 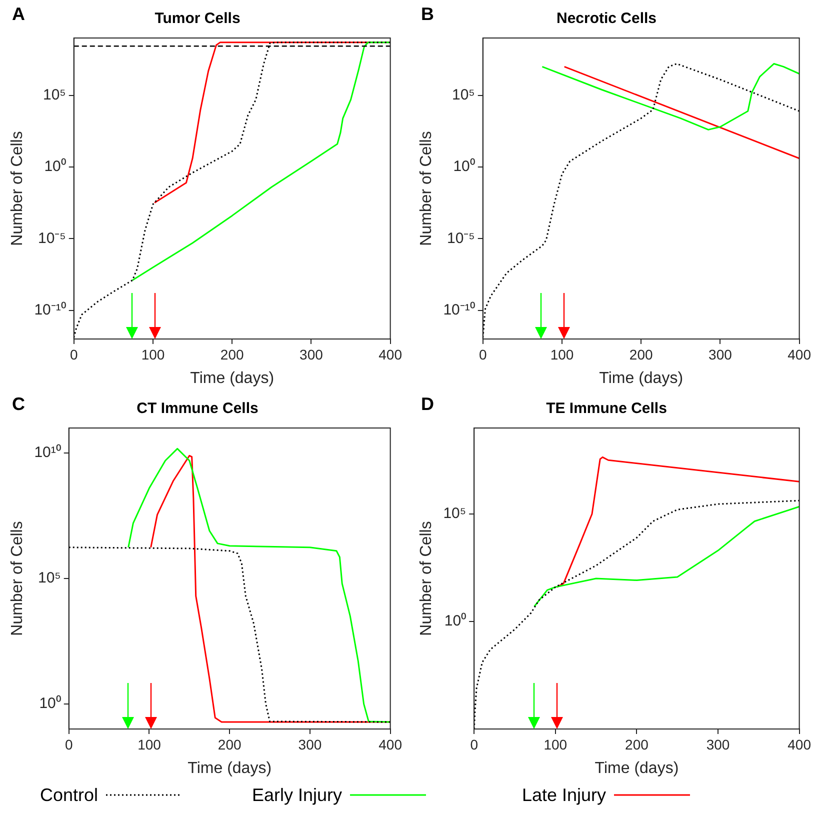 I want to click on line-series, so click(x=229, y=634).